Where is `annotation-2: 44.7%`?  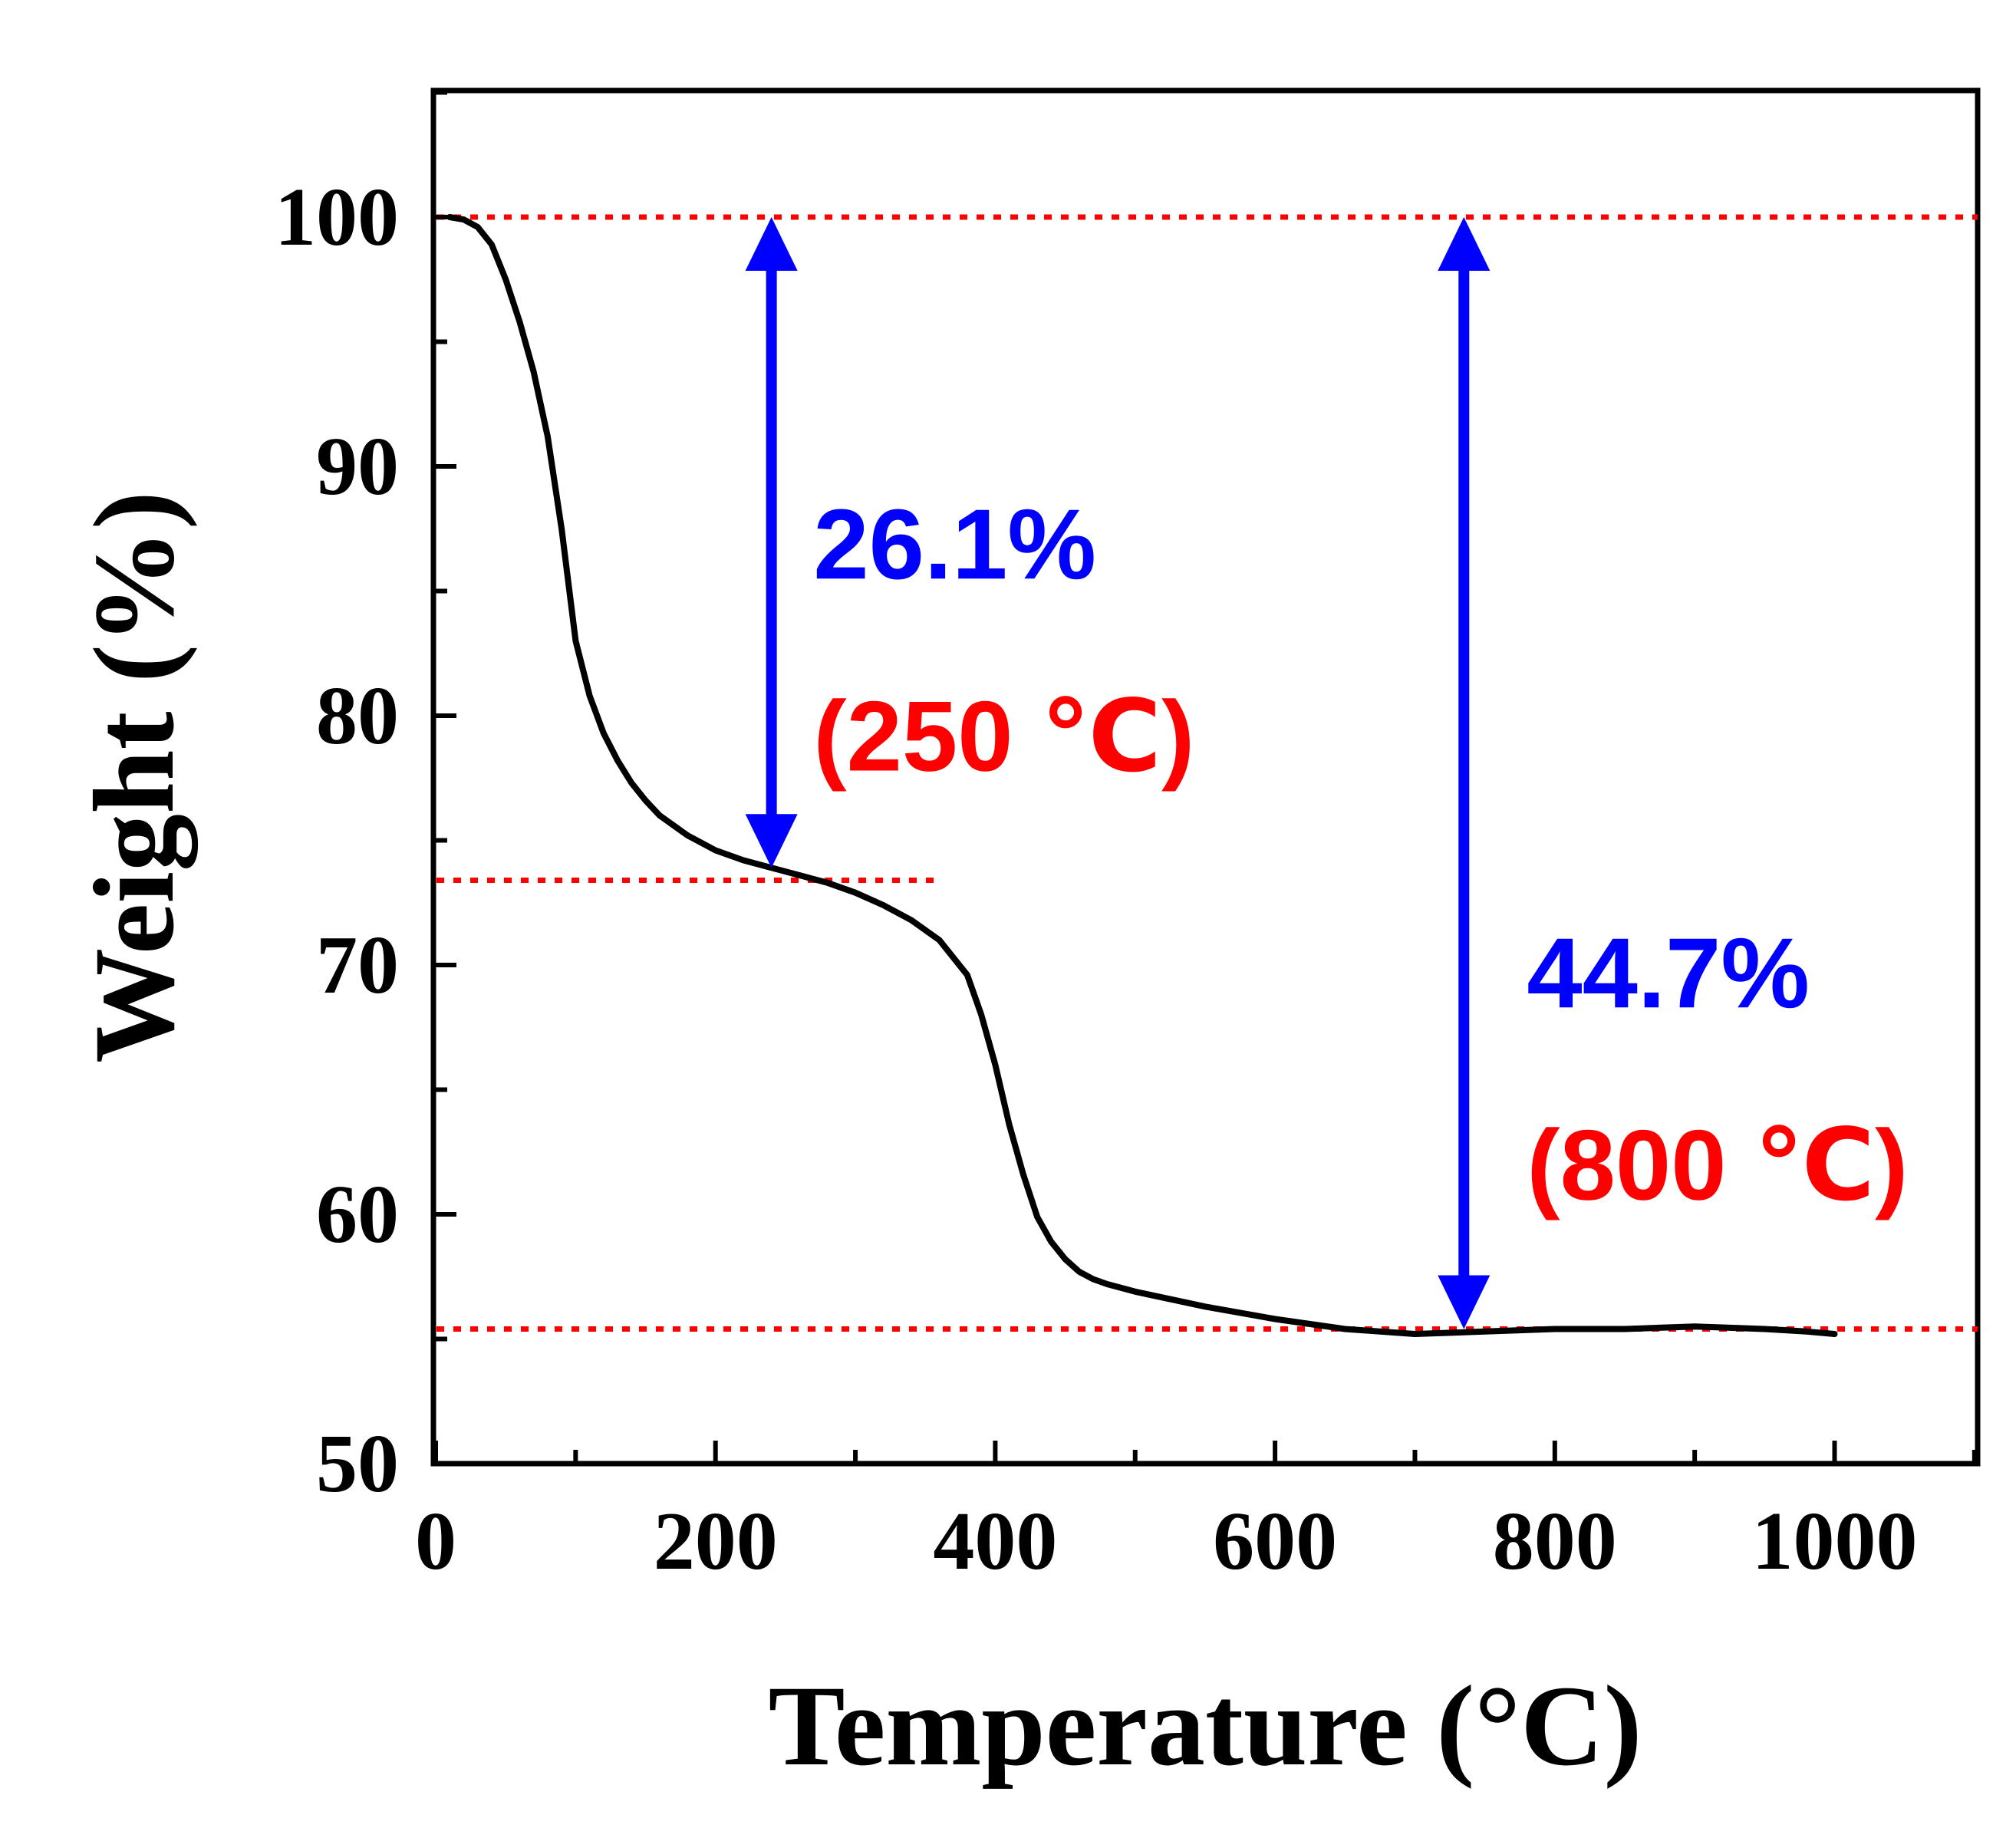 annotation-2: 44.7% is located at coordinates (1668, 973).